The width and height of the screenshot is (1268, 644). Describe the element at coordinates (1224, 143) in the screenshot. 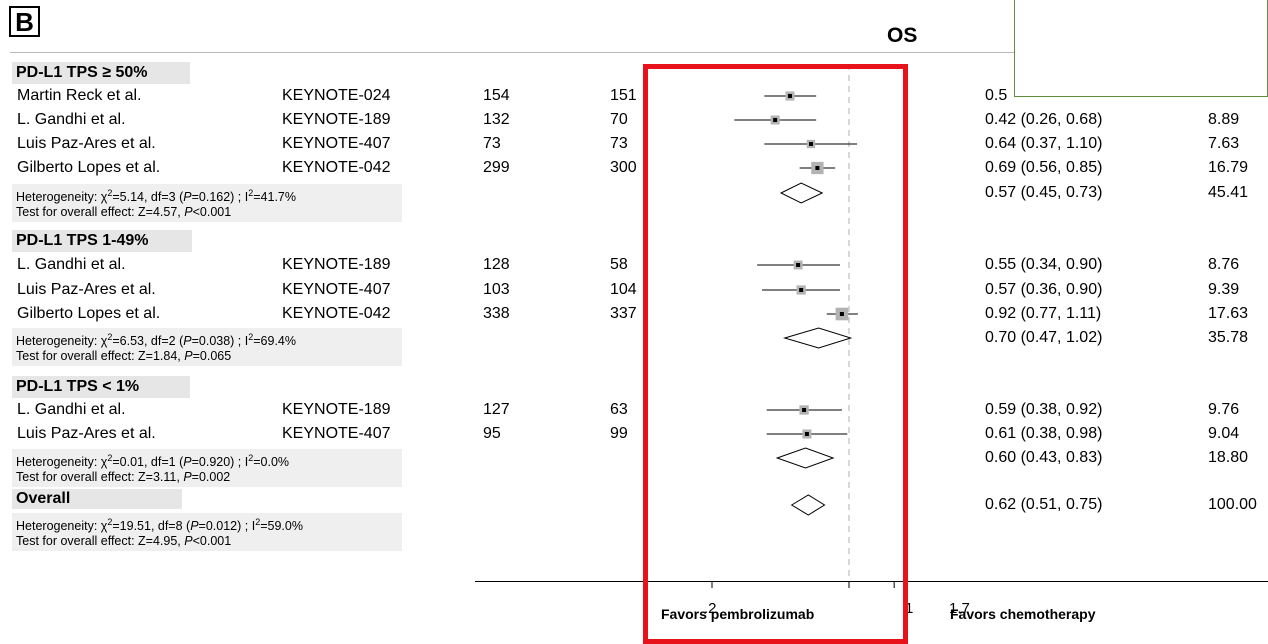

I see `study-weight: 7.63` at that location.